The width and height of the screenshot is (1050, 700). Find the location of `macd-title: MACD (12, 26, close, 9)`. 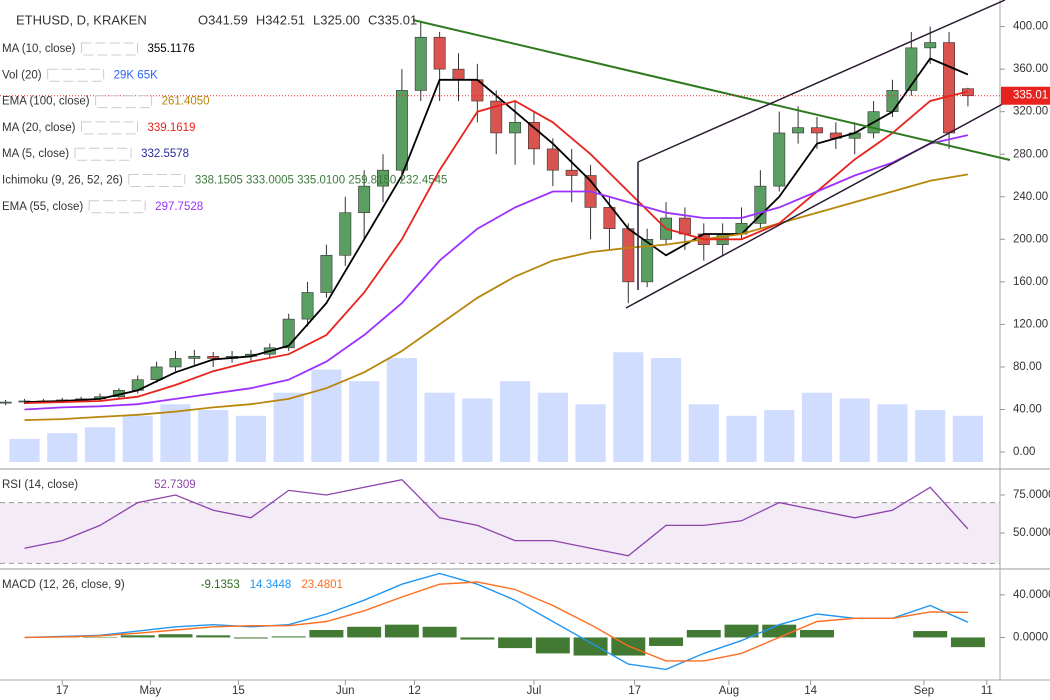

macd-title: MACD (12, 26, close, 9) is located at coordinates (63, 585).